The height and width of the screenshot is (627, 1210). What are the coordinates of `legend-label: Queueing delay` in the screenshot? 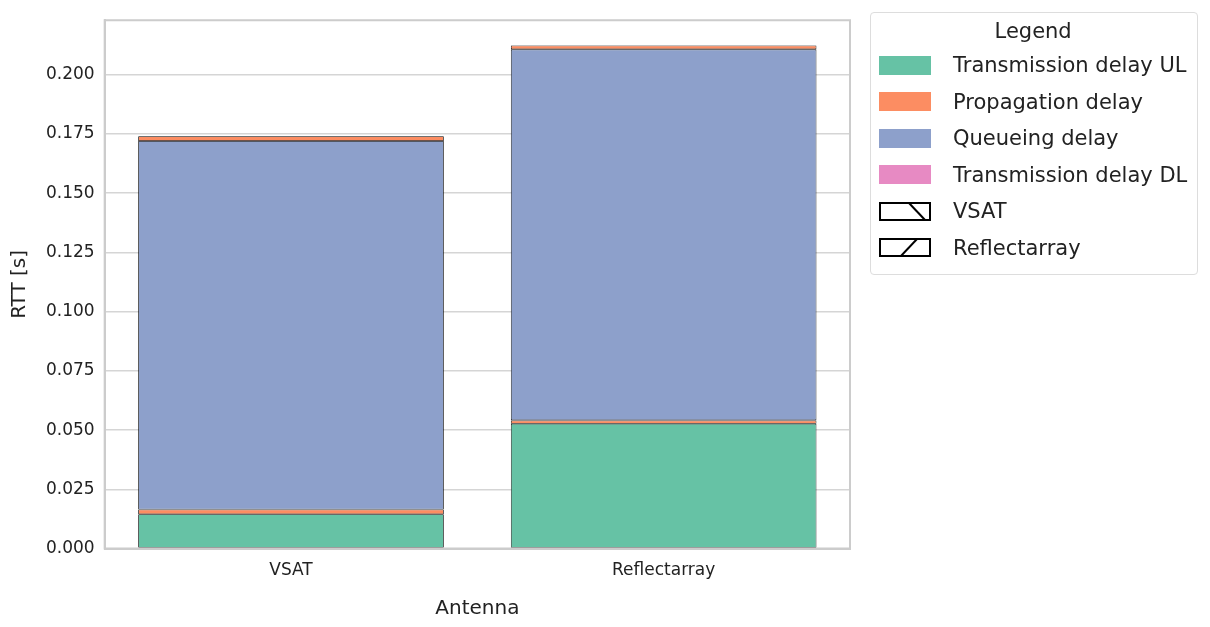 It's located at (1036, 138).